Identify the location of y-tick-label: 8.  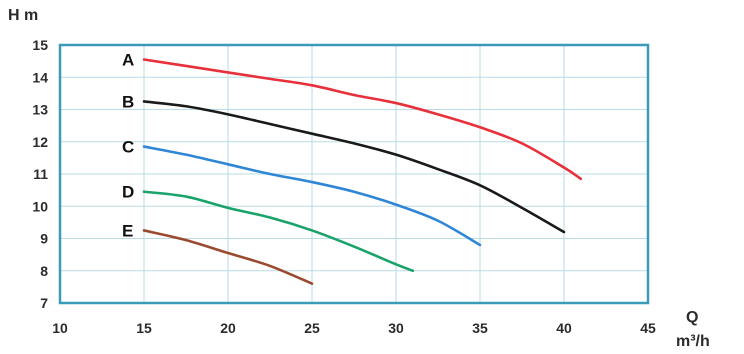
(44, 271).